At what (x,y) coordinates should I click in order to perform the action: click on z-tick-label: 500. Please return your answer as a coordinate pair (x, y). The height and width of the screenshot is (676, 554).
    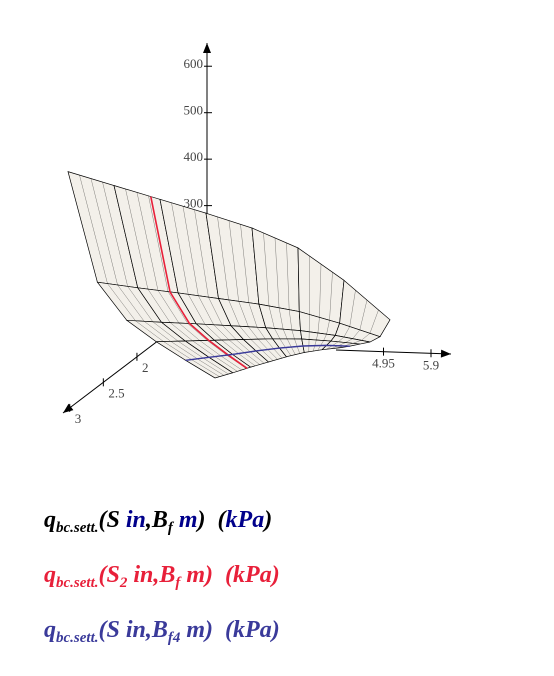
    Looking at the image, I should click on (194, 110).